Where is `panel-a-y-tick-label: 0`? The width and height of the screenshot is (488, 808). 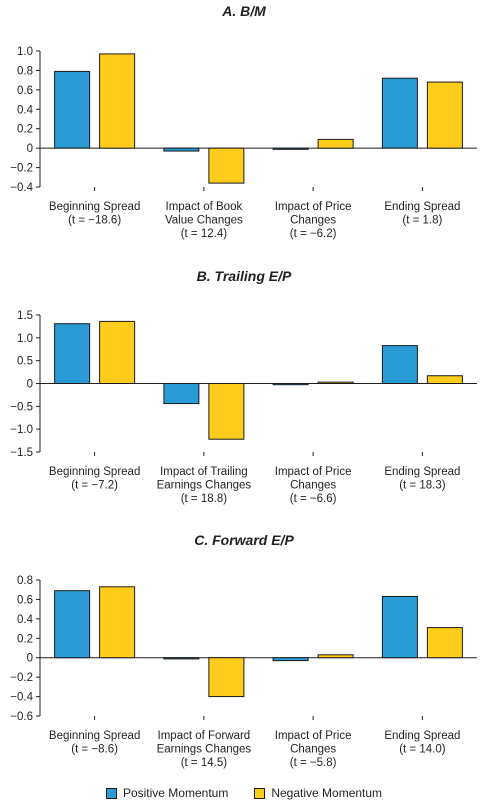 panel-a-y-tick-label: 0 is located at coordinates (30, 149).